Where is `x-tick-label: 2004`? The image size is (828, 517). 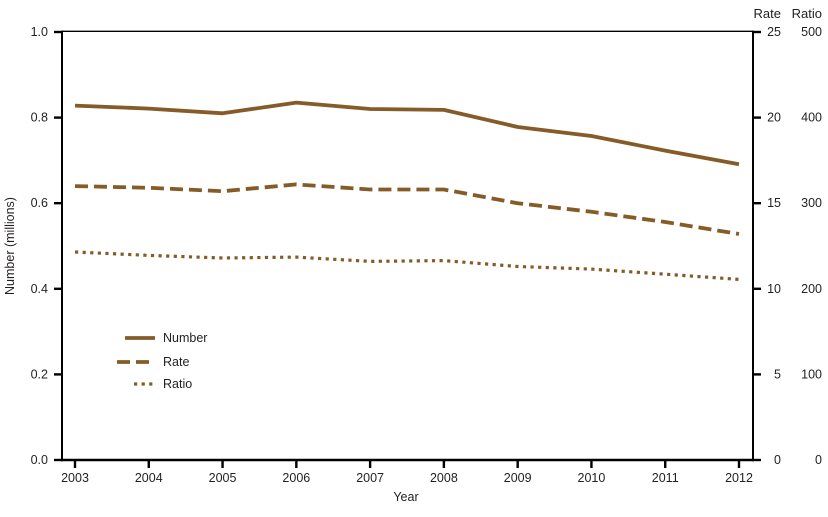
x-tick-label: 2004 is located at coordinates (149, 478).